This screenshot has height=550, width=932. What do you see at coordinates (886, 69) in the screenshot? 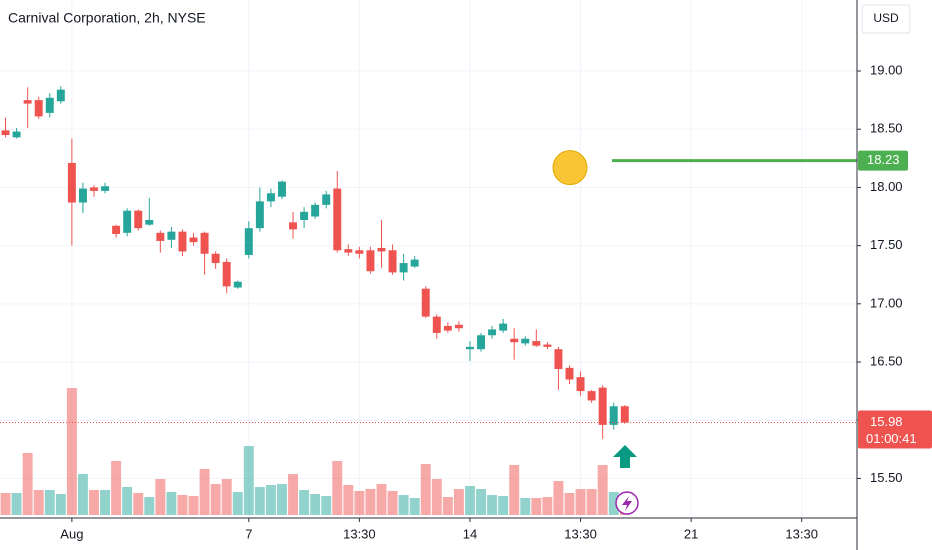
I see `y-tick-label: 19.00` at bounding box center [886, 69].